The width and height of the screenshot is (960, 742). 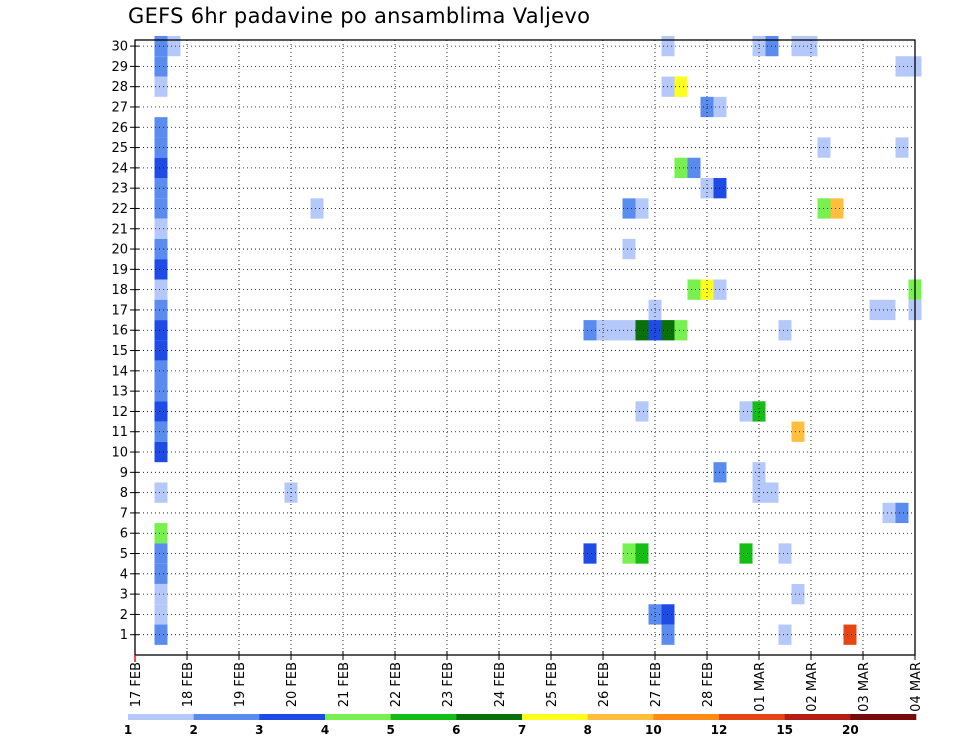 What do you see at coordinates (119, 250) in the screenshot?
I see `y-tick-label: 20` at bounding box center [119, 250].